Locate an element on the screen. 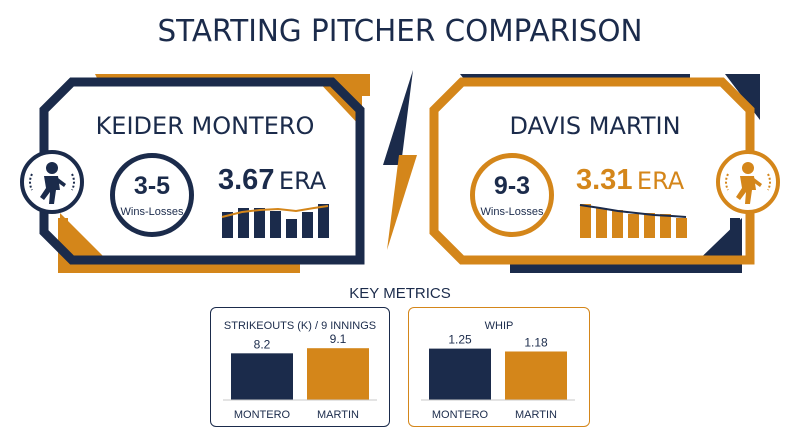 This screenshot has height=447, width=800. bar-value-label: 1.18 is located at coordinates (536, 342).